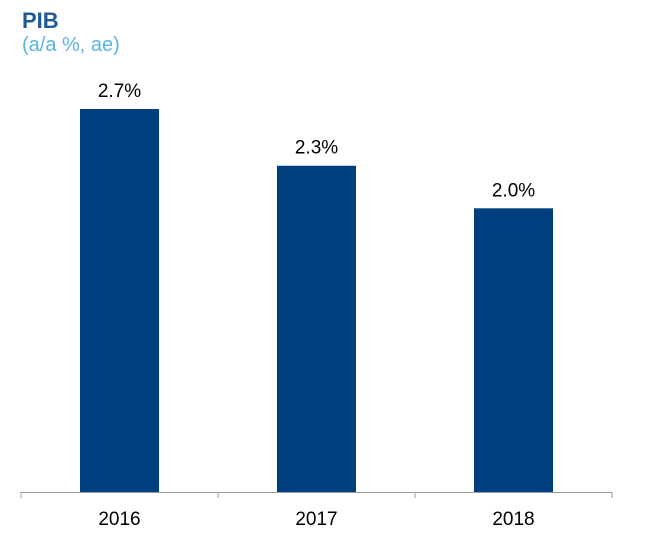 This screenshot has height=552, width=669. Describe the element at coordinates (119, 519) in the screenshot. I see `x-tick-label-2016: 2016` at that location.